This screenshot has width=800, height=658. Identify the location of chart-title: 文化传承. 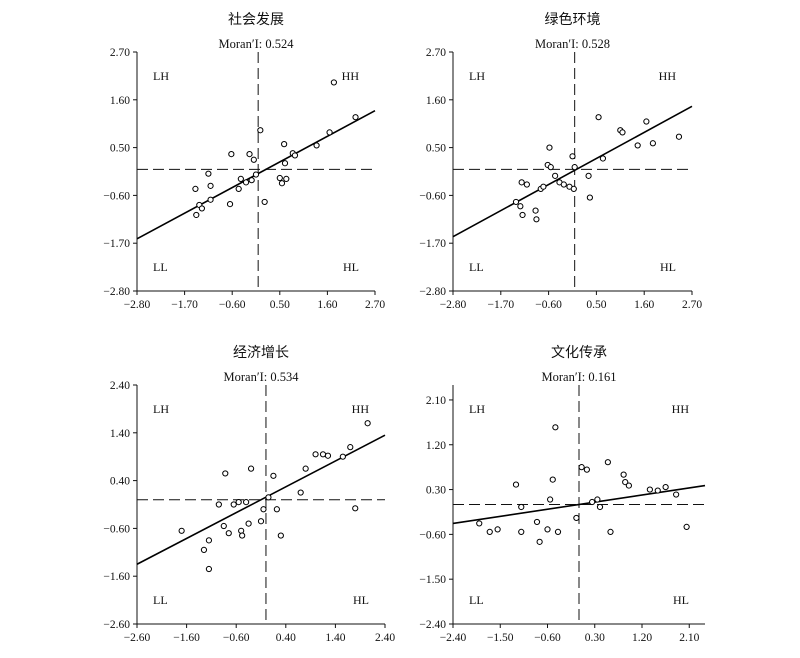
(579, 353).